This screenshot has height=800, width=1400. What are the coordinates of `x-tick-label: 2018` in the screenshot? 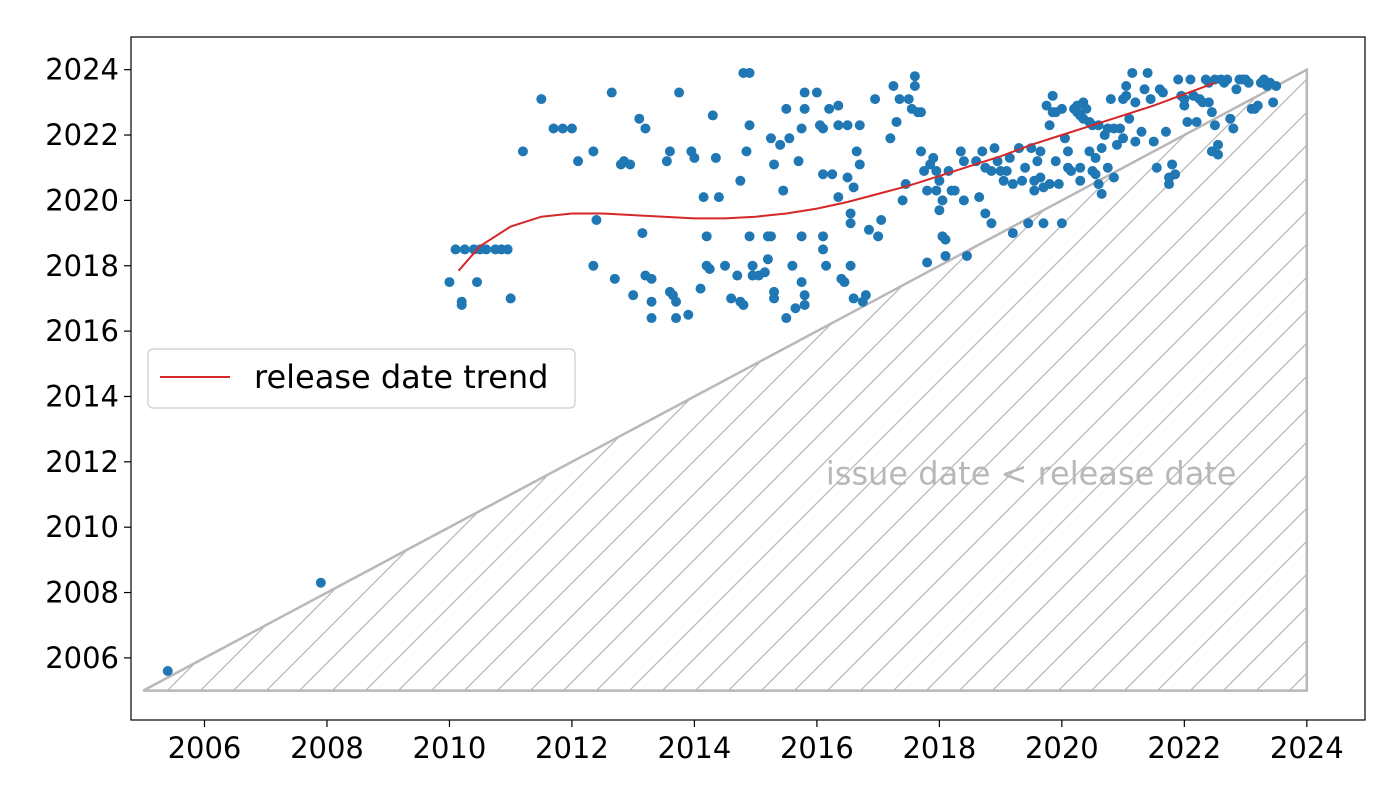 It's located at (939, 748).